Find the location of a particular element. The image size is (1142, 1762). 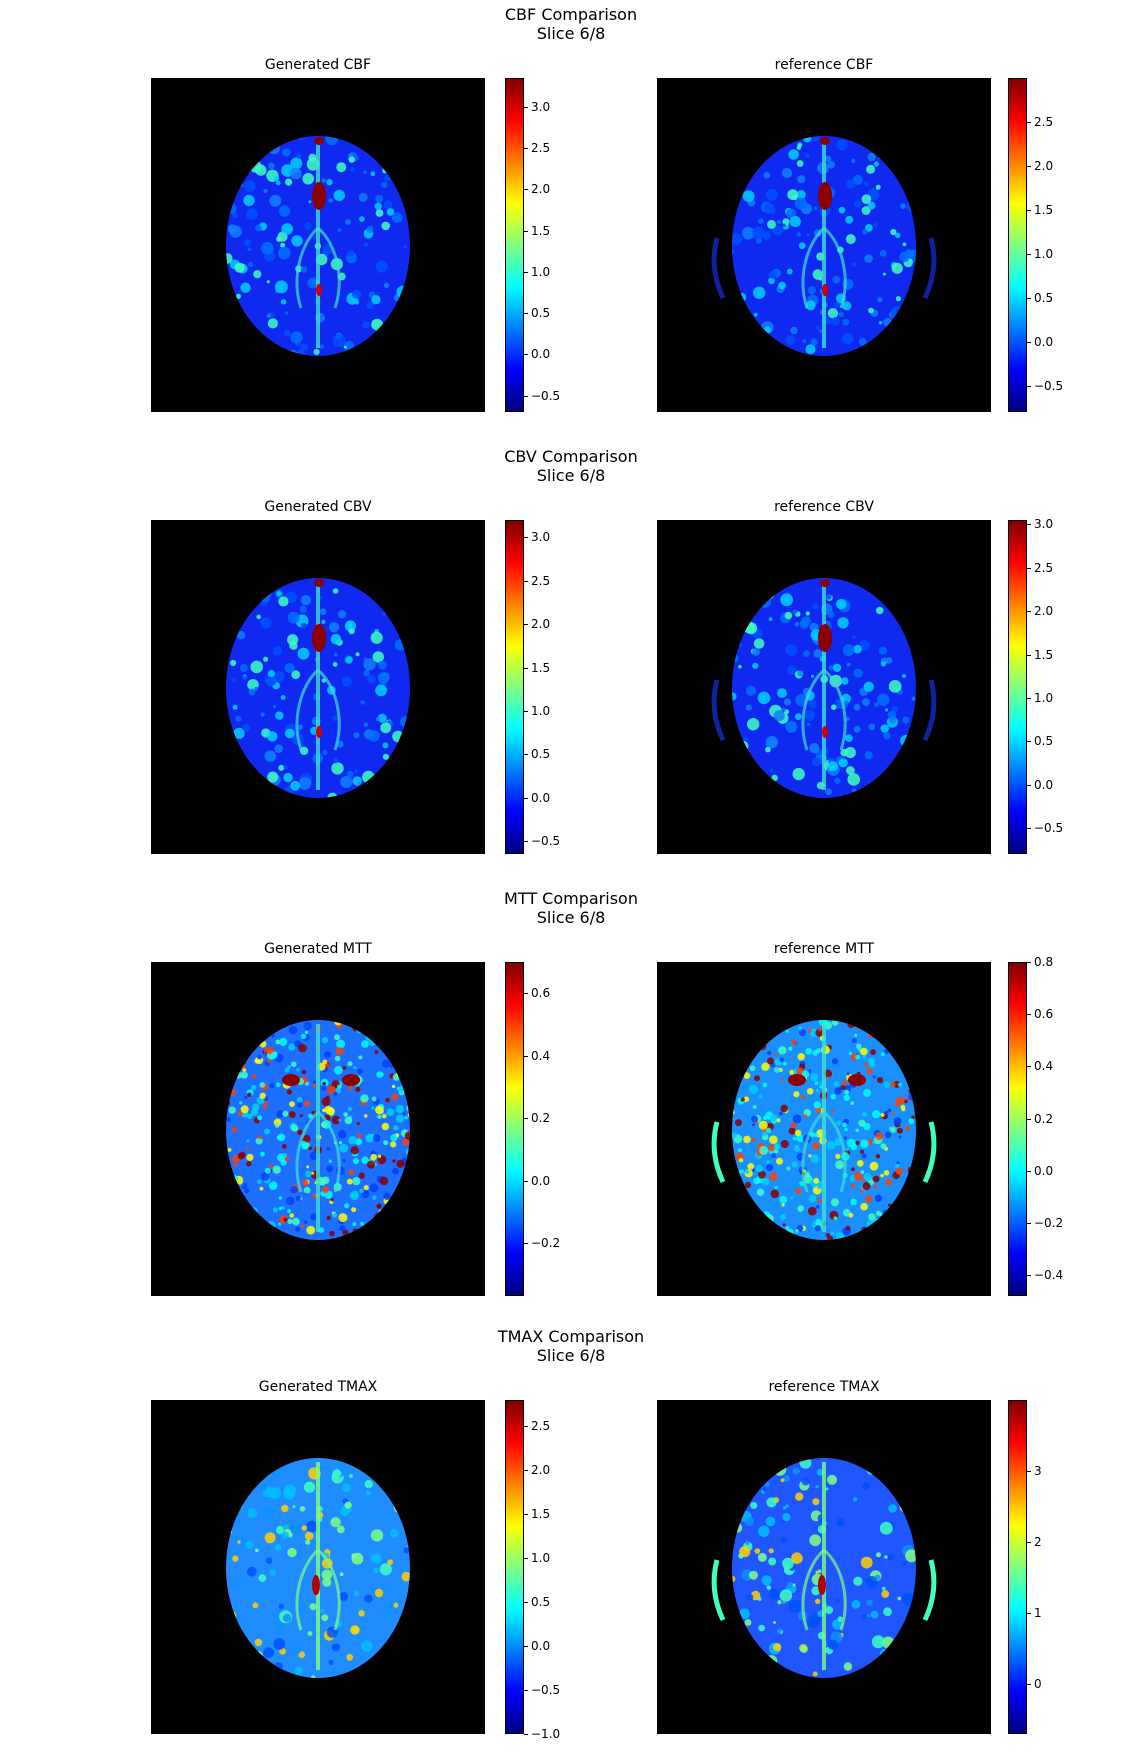

section-title: CBV Comparison Slice 6/8 is located at coordinates (571, 466).